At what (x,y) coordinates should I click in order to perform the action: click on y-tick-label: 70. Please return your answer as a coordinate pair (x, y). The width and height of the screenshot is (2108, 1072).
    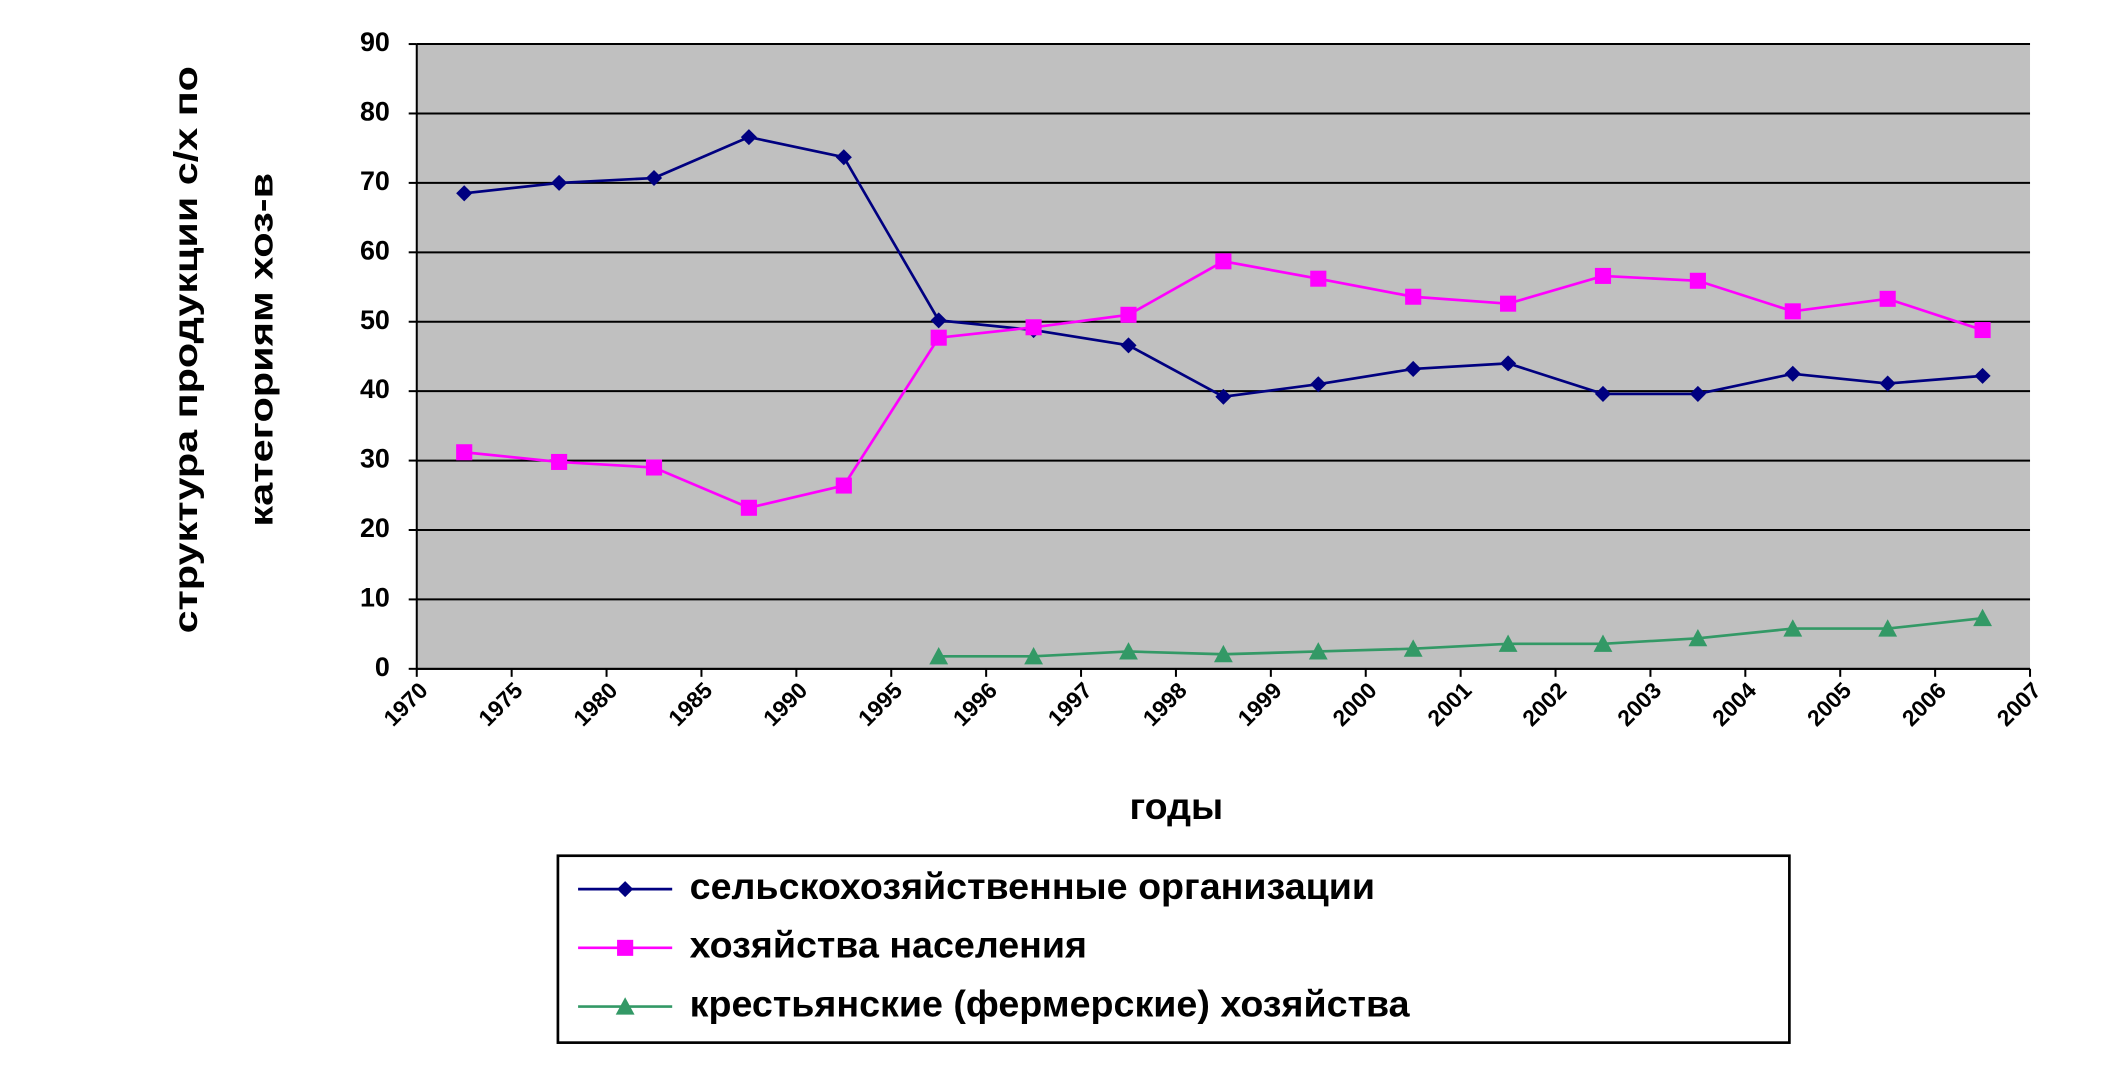
    Looking at the image, I should click on (375, 181).